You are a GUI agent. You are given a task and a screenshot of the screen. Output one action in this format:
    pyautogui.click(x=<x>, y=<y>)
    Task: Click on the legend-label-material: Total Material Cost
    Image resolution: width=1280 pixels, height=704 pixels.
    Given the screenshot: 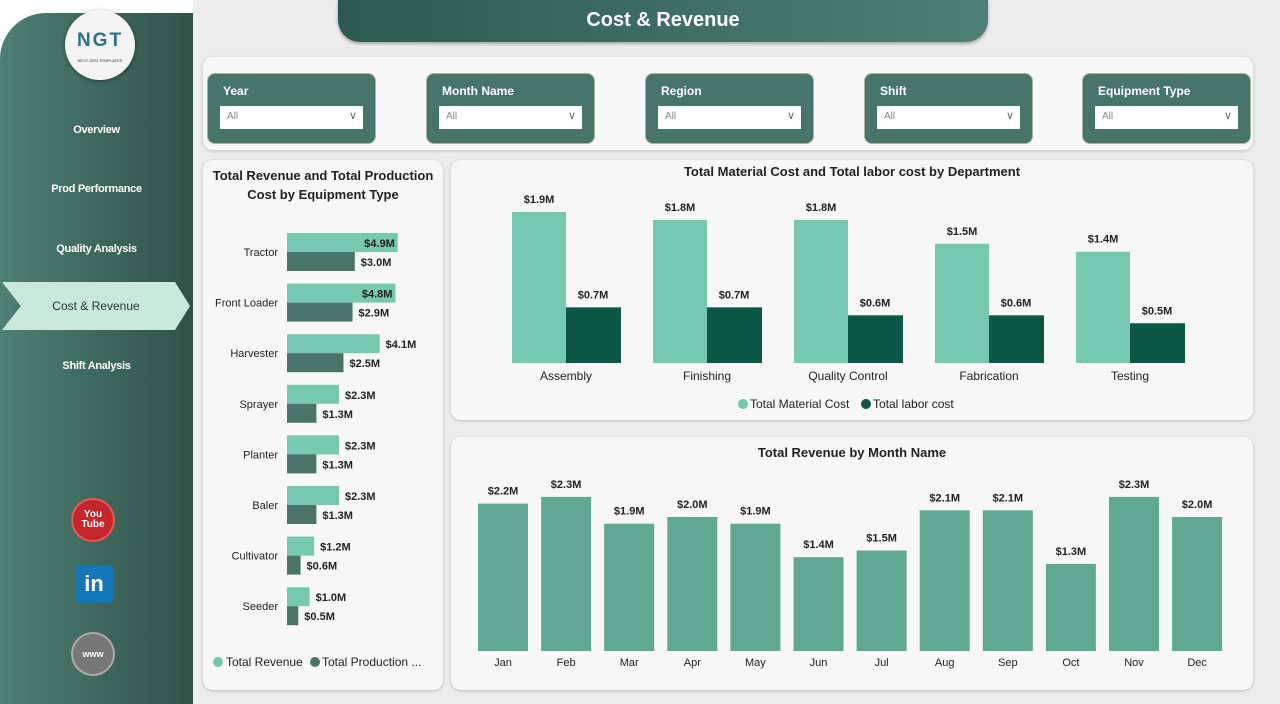 What is the action you would take?
    pyautogui.click(x=800, y=404)
    